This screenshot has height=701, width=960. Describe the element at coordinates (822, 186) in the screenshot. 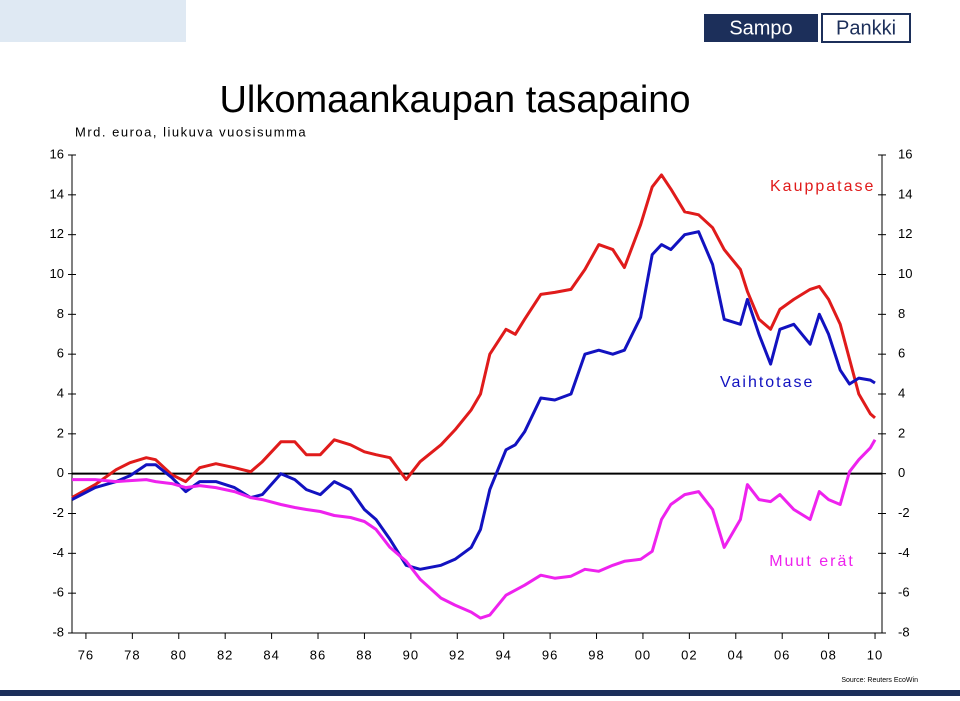

I see `series-label: Kauppatase` at that location.